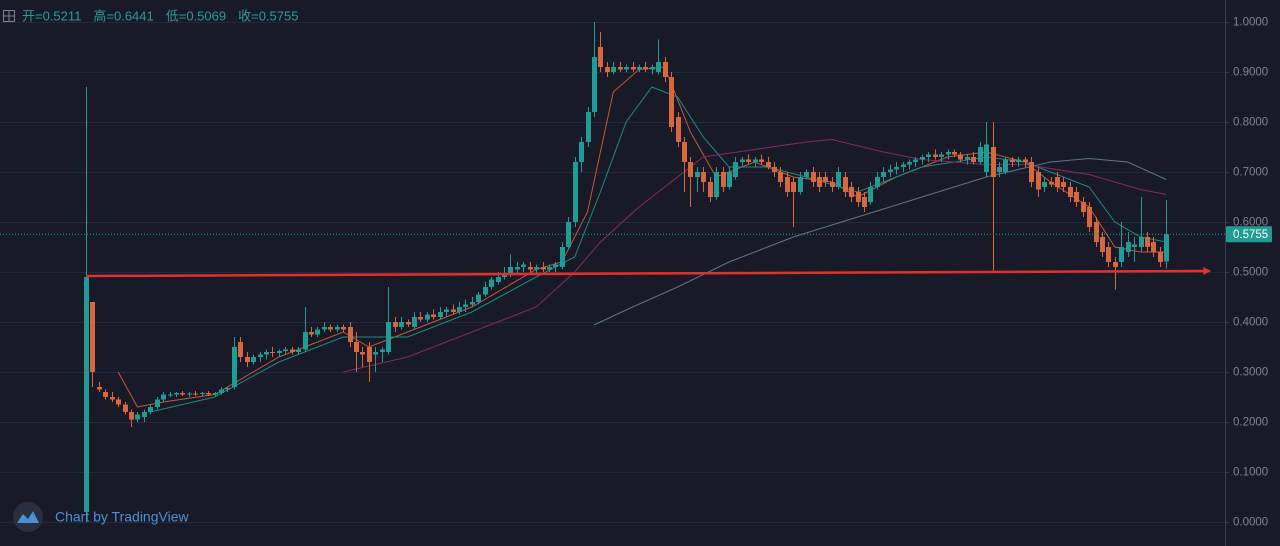  I want to click on y-tick-label: 0.6000, so click(1250, 223).